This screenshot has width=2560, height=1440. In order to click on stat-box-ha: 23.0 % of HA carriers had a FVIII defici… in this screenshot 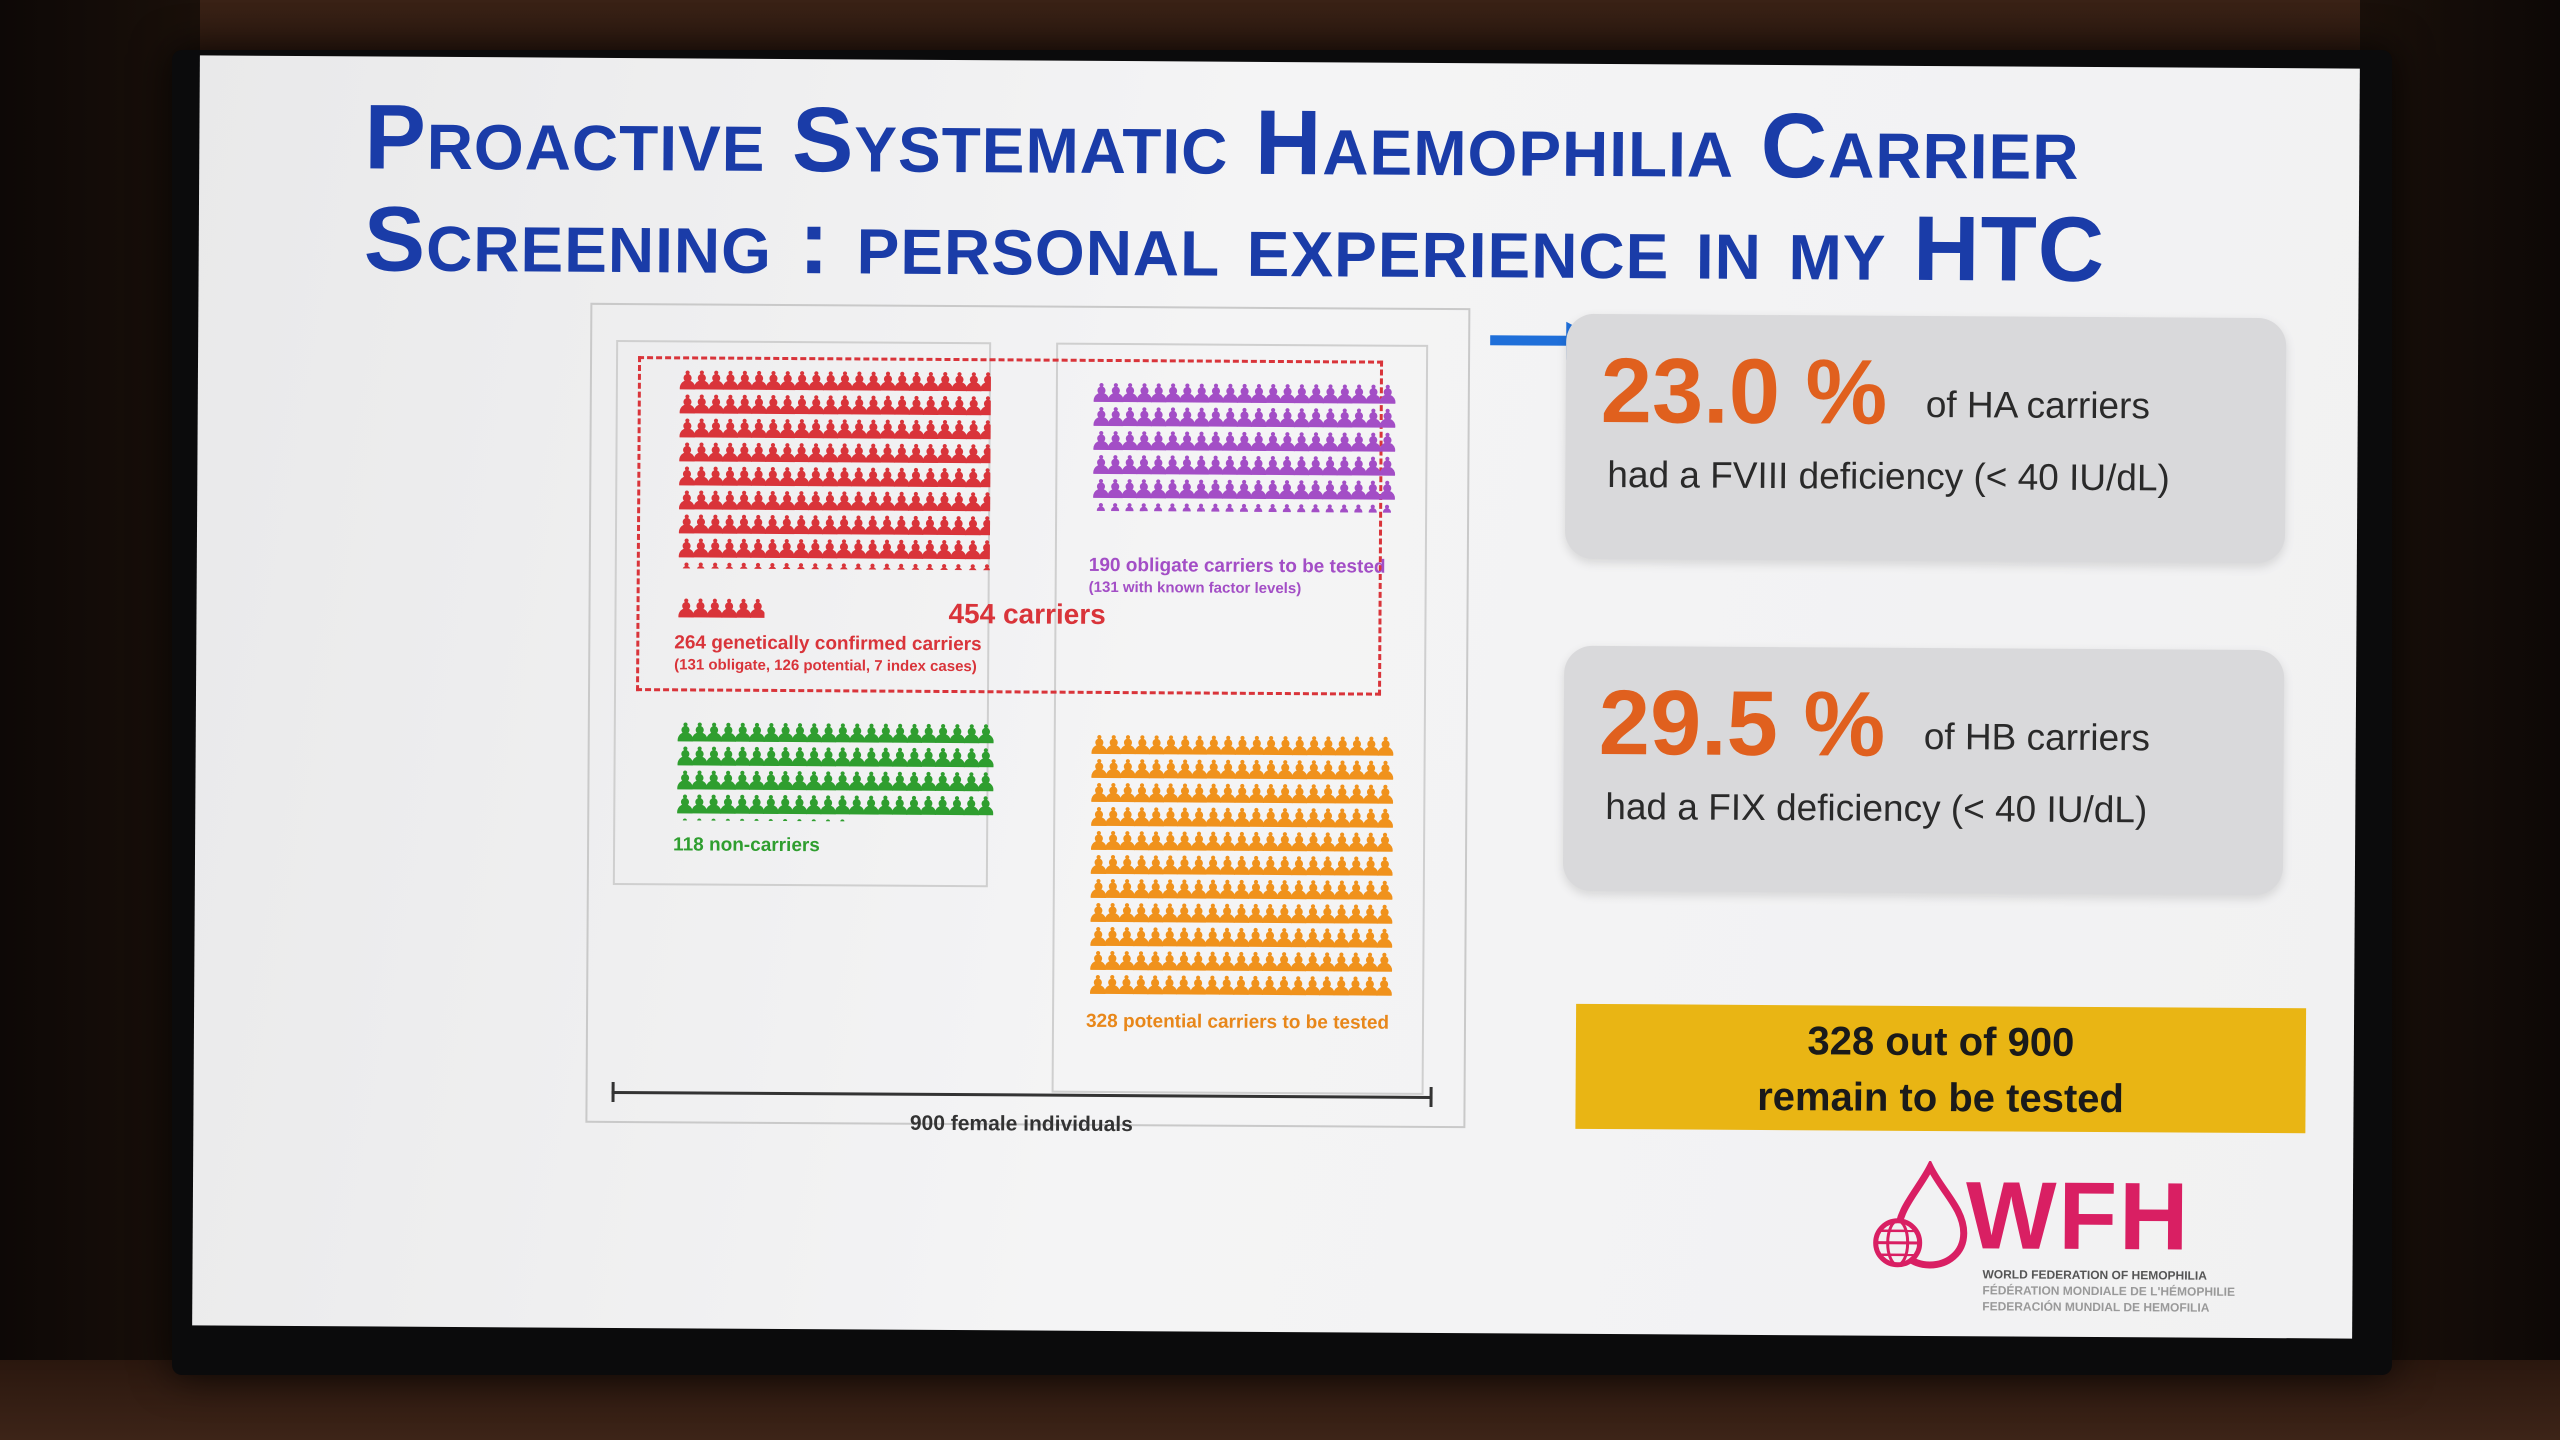, I will do `click(1925, 438)`.